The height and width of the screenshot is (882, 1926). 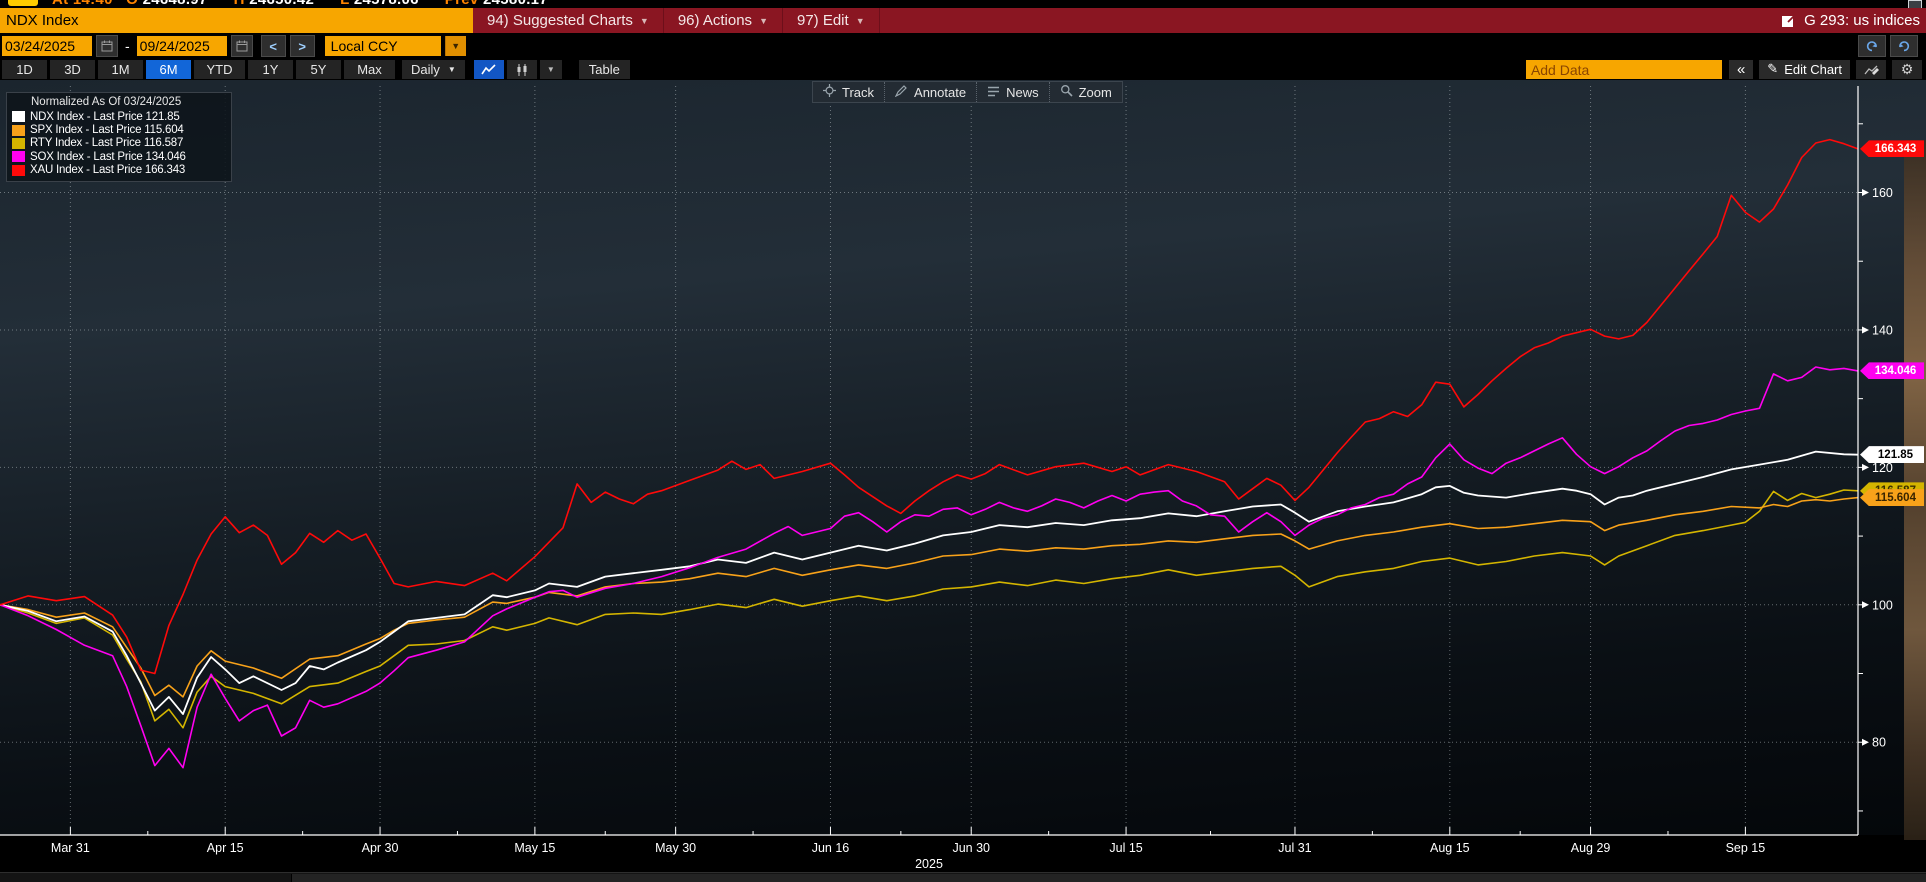 What do you see at coordinates (23, 3) in the screenshot?
I see `alert-icon` at bounding box center [23, 3].